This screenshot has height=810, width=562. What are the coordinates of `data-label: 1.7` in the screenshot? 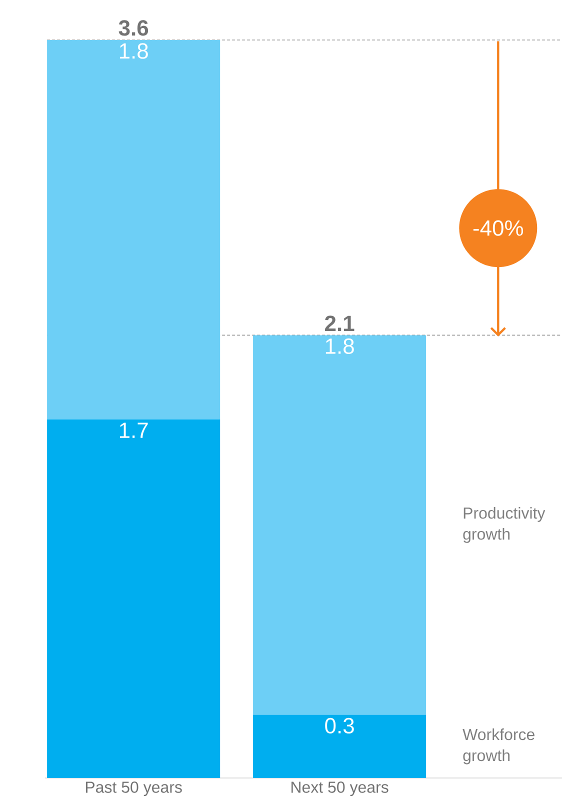 It's located at (134, 430).